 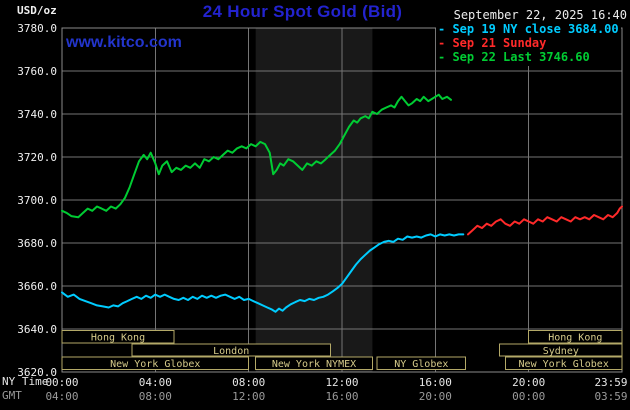 I want to click on kitco-watermark-link: www.kitco.com, so click(x=124, y=42).